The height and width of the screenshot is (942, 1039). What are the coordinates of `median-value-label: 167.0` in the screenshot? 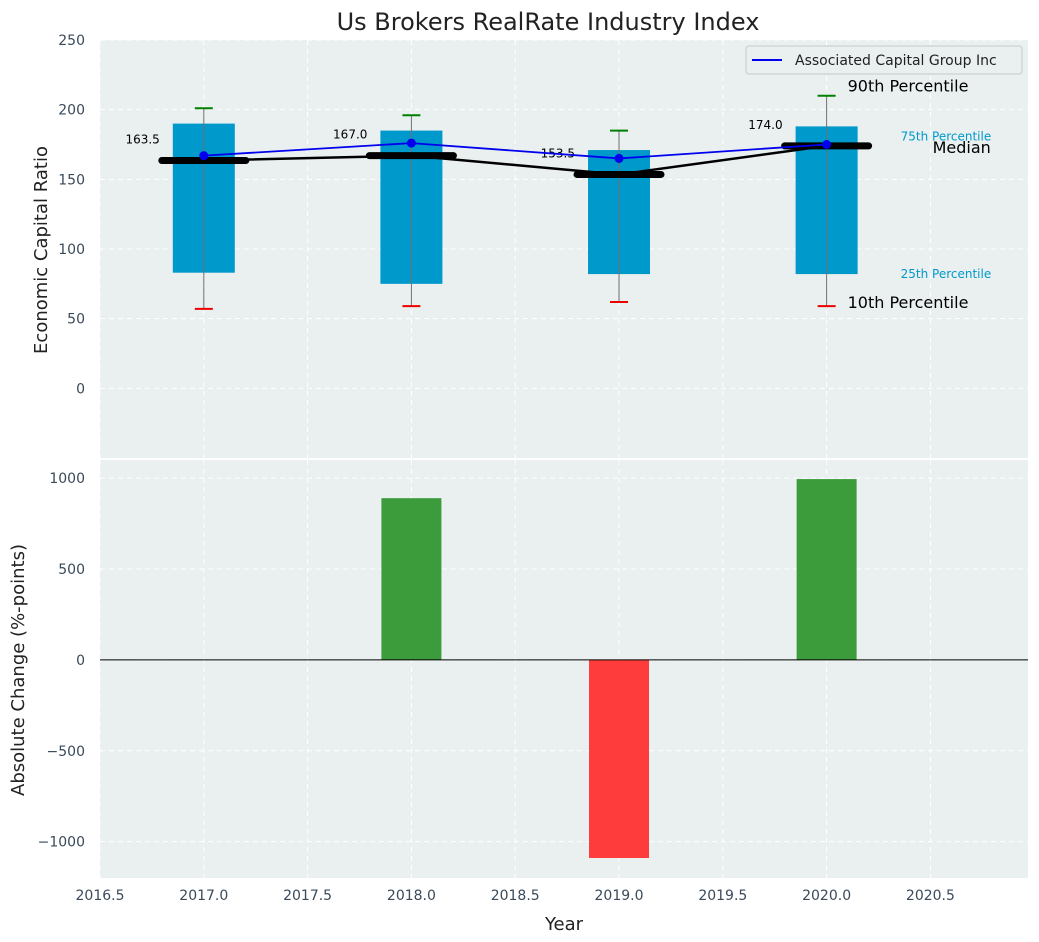 It's located at (350, 135).